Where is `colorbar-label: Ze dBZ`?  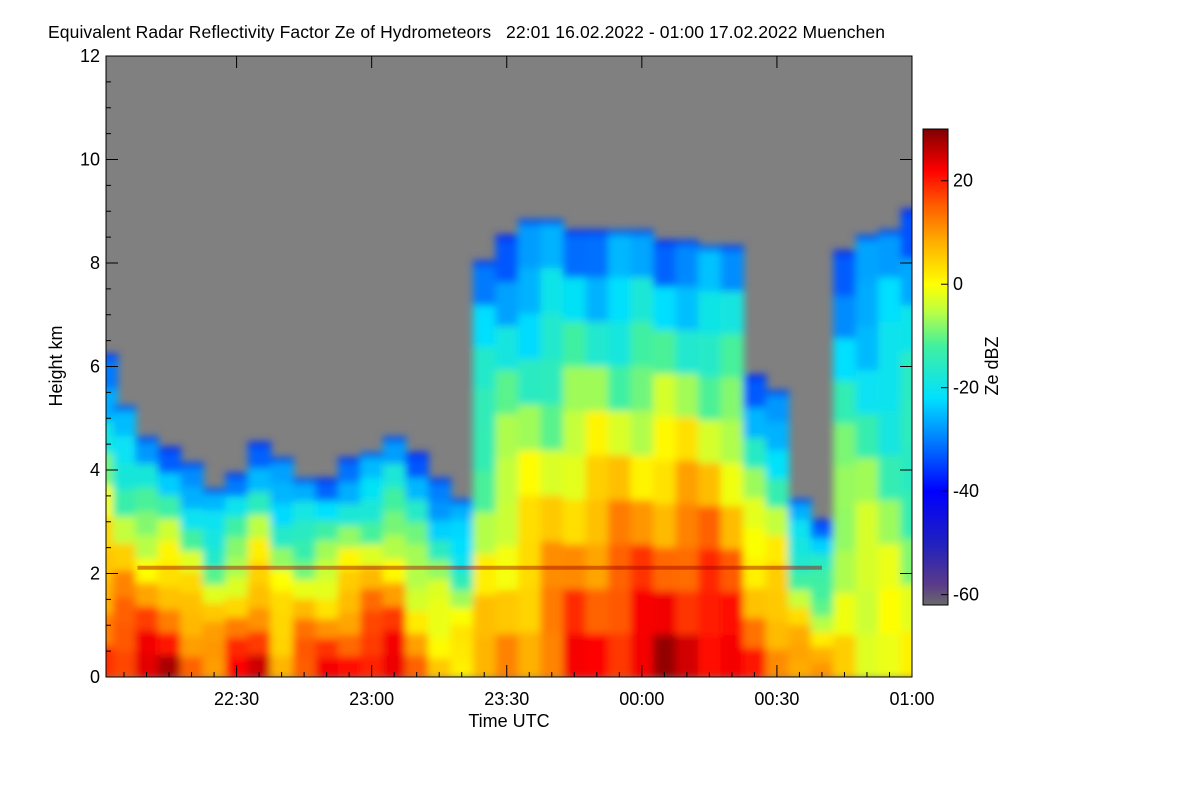
colorbar-label: Ze dBZ is located at coordinates (992, 365).